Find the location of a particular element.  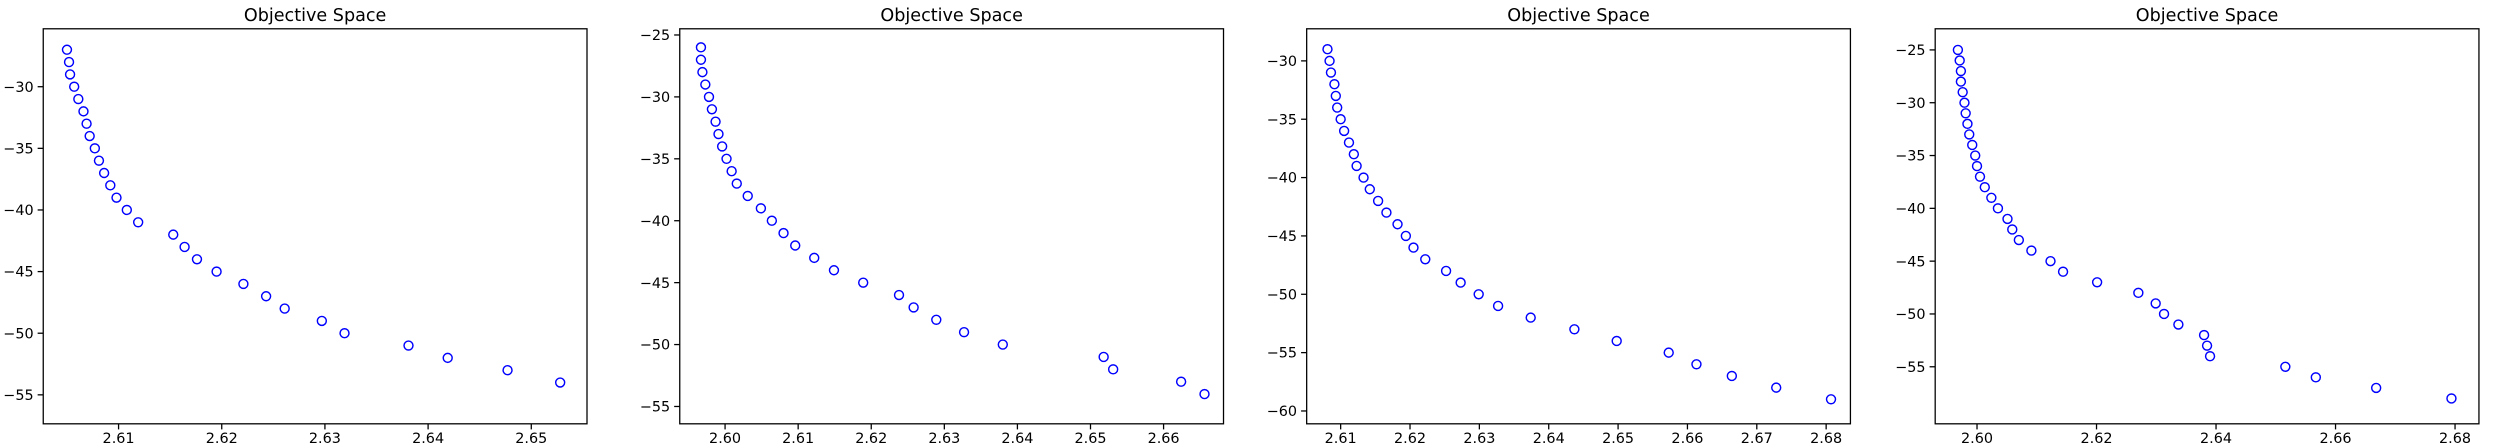

y-tick-label: −50 is located at coordinates (1282, 295).